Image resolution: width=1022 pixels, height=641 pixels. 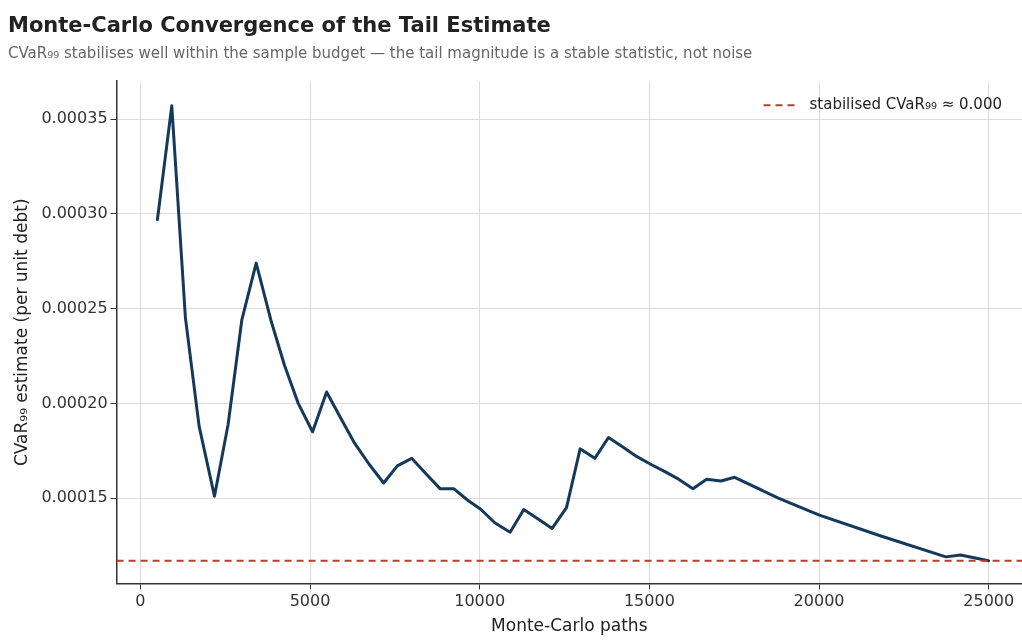 What do you see at coordinates (140, 601) in the screenshot?
I see `x-tick-label: 0` at bounding box center [140, 601].